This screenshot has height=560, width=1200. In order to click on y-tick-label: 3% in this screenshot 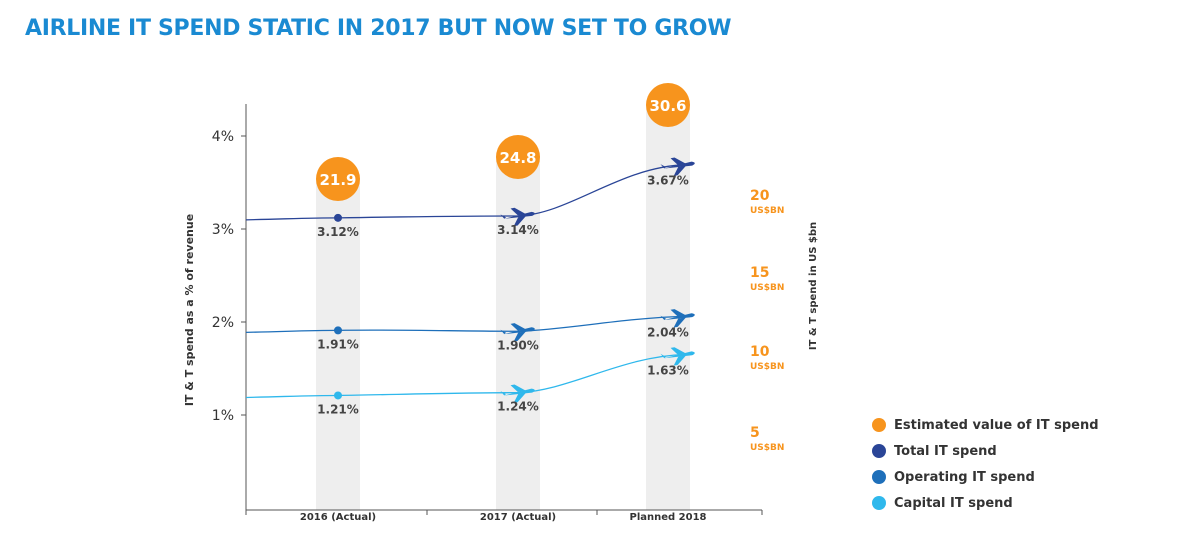, I will do `click(223, 230)`.